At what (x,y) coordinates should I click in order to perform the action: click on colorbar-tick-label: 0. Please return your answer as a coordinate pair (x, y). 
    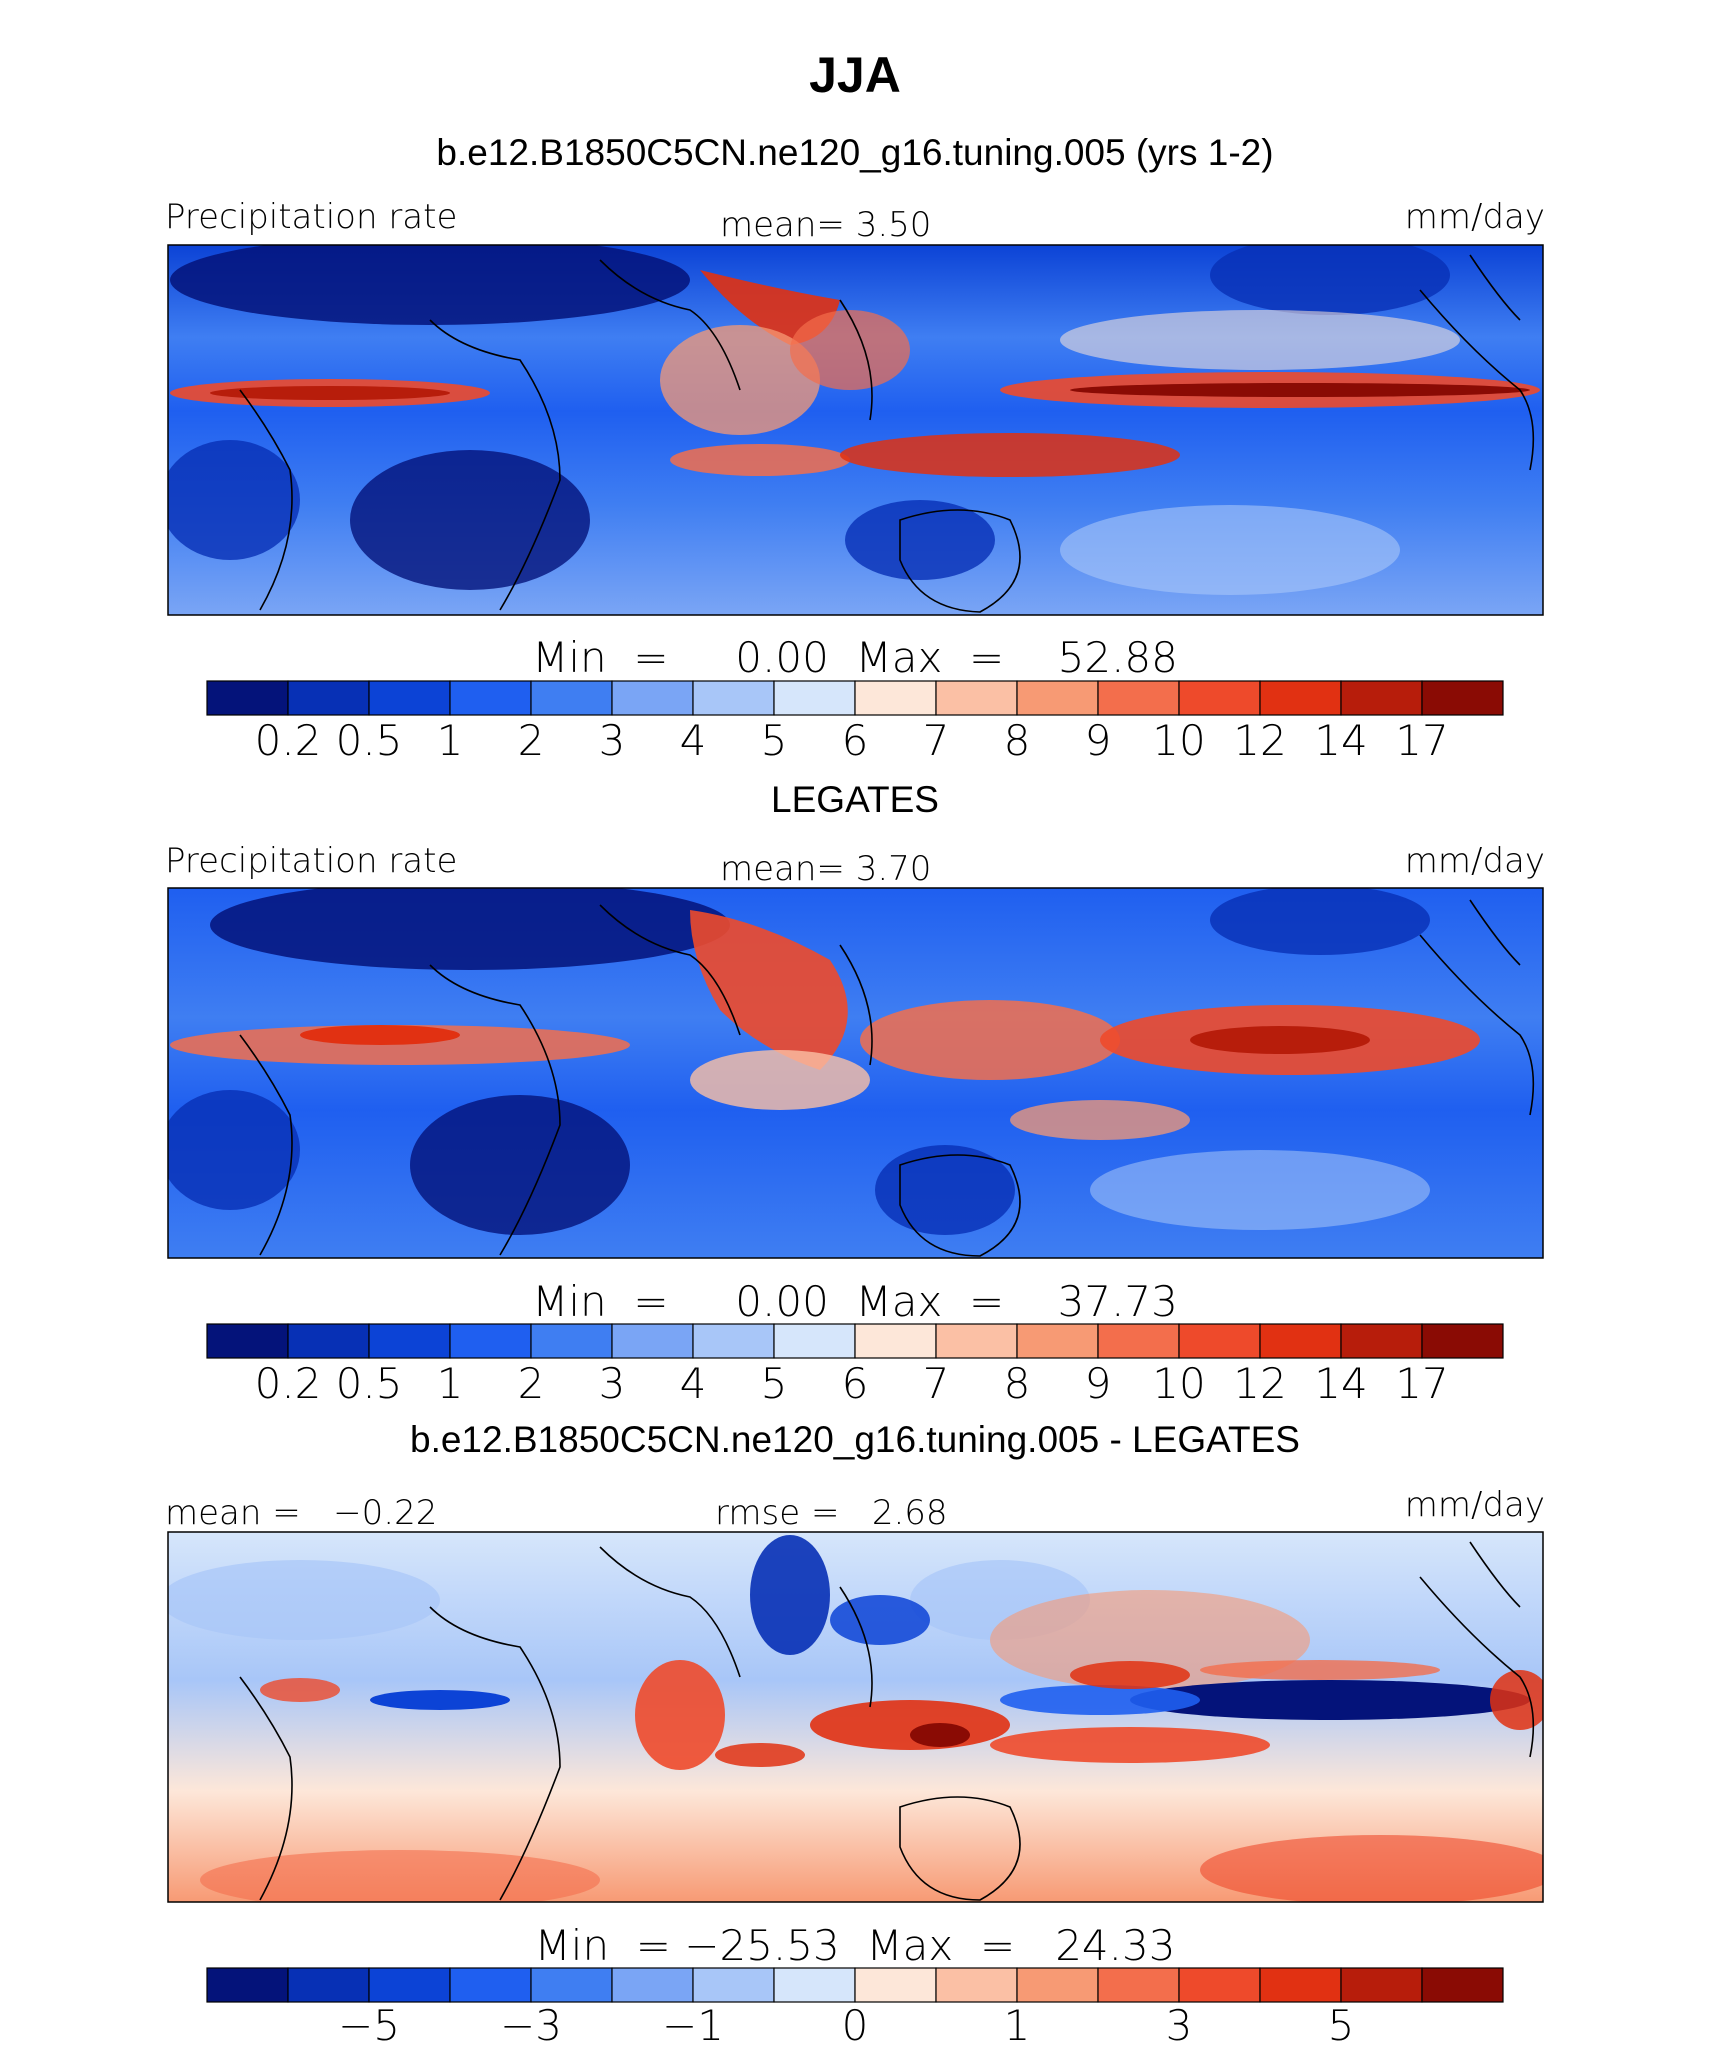
    Looking at the image, I should click on (855, 2024).